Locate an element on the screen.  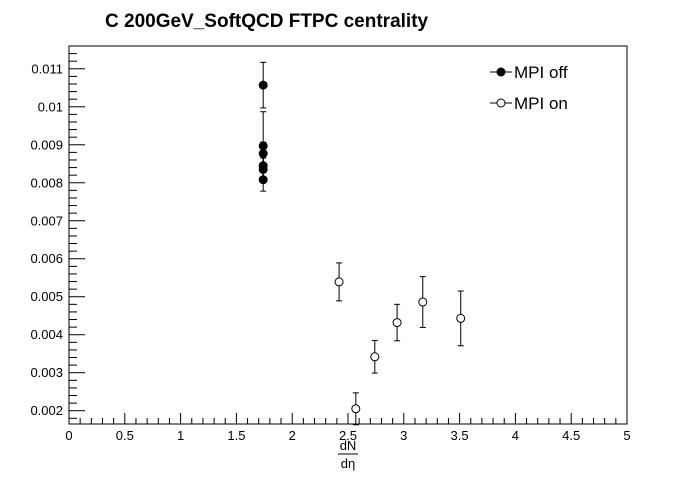
legend-entry: MPI off is located at coordinates (529, 72).